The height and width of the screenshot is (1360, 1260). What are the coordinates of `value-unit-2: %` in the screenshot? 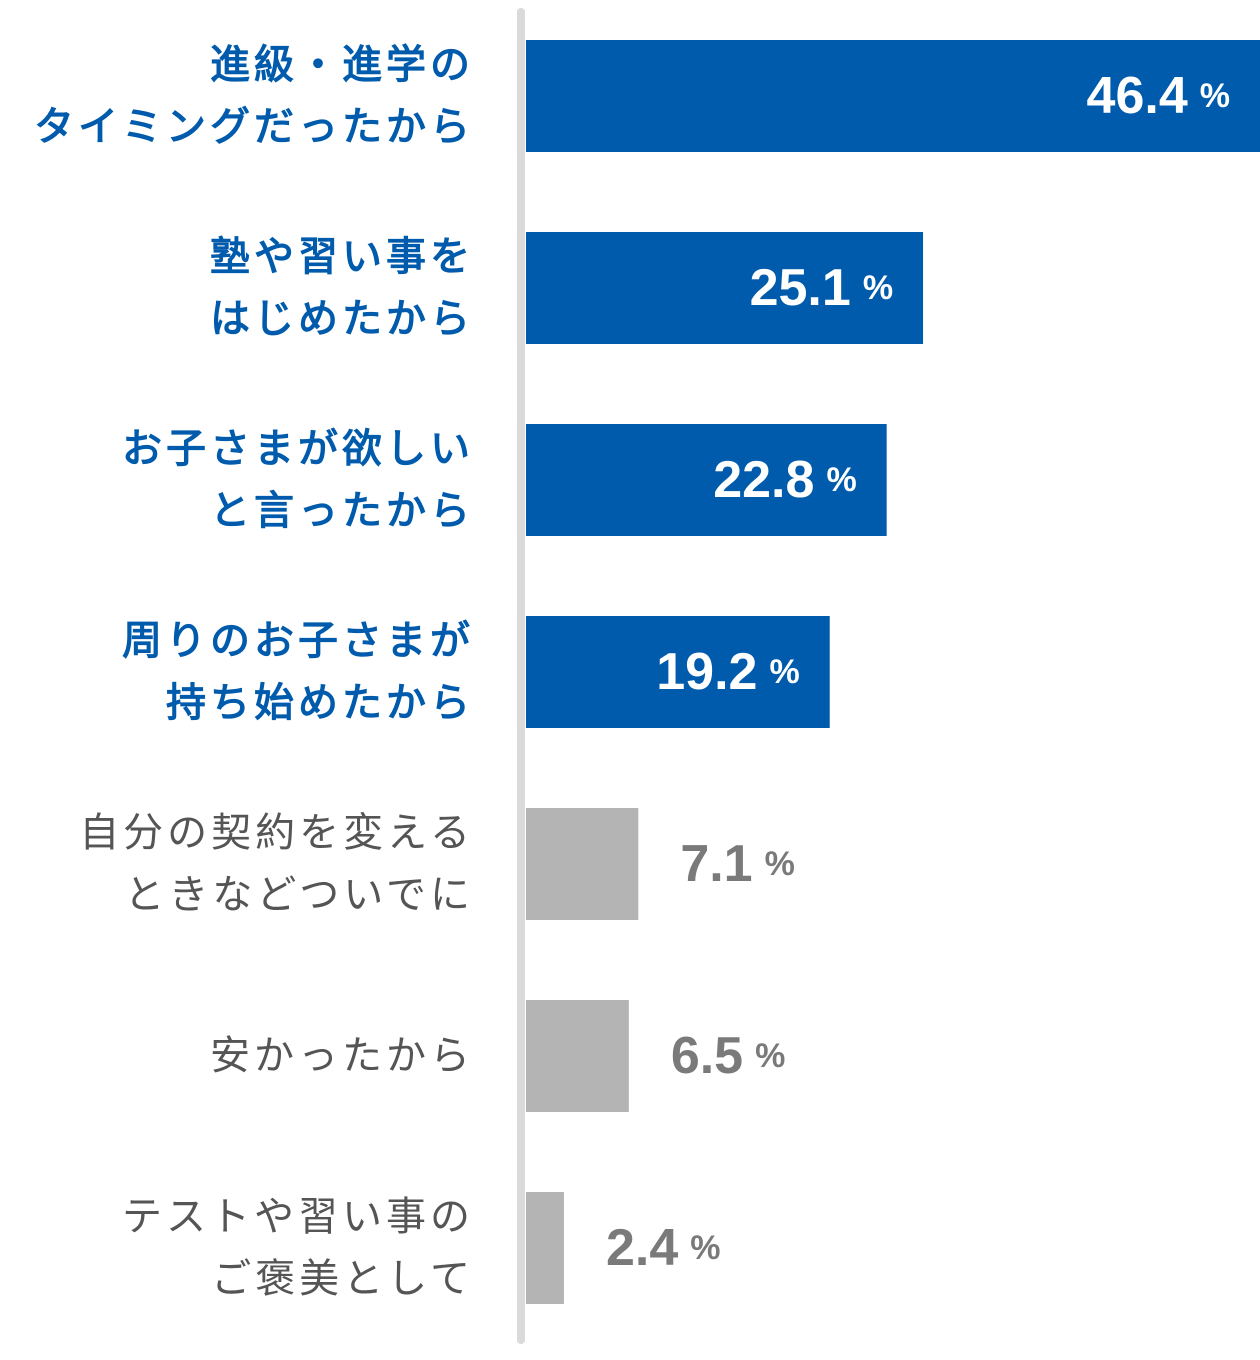 It's located at (878, 288).